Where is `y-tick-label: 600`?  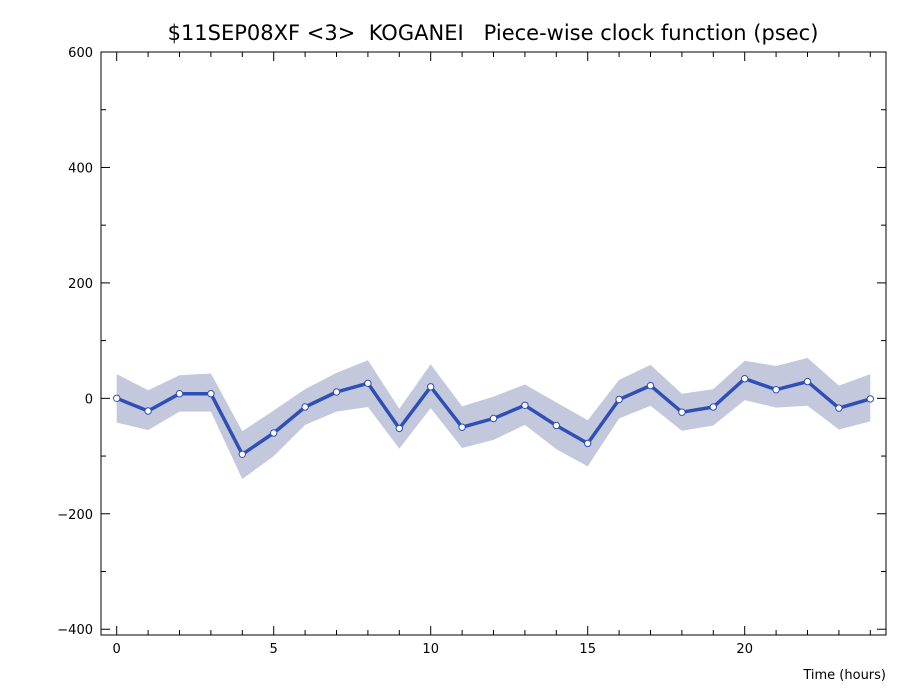 y-tick-label: 600 is located at coordinates (80, 53).